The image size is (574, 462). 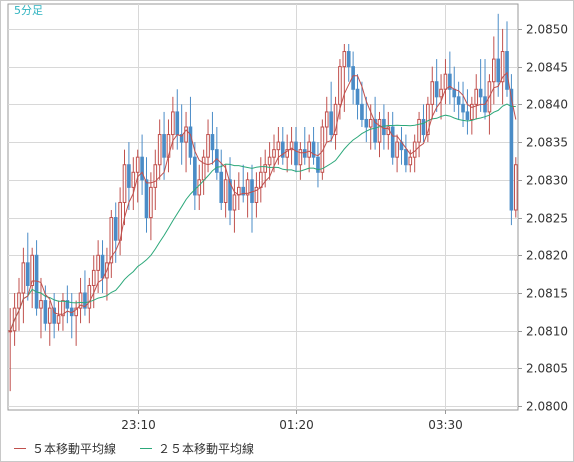 What do you see at coordinates (547, 369) in the screenshot?
I see `y-tick-label: 2.0805` at bounding box center [547, 369].